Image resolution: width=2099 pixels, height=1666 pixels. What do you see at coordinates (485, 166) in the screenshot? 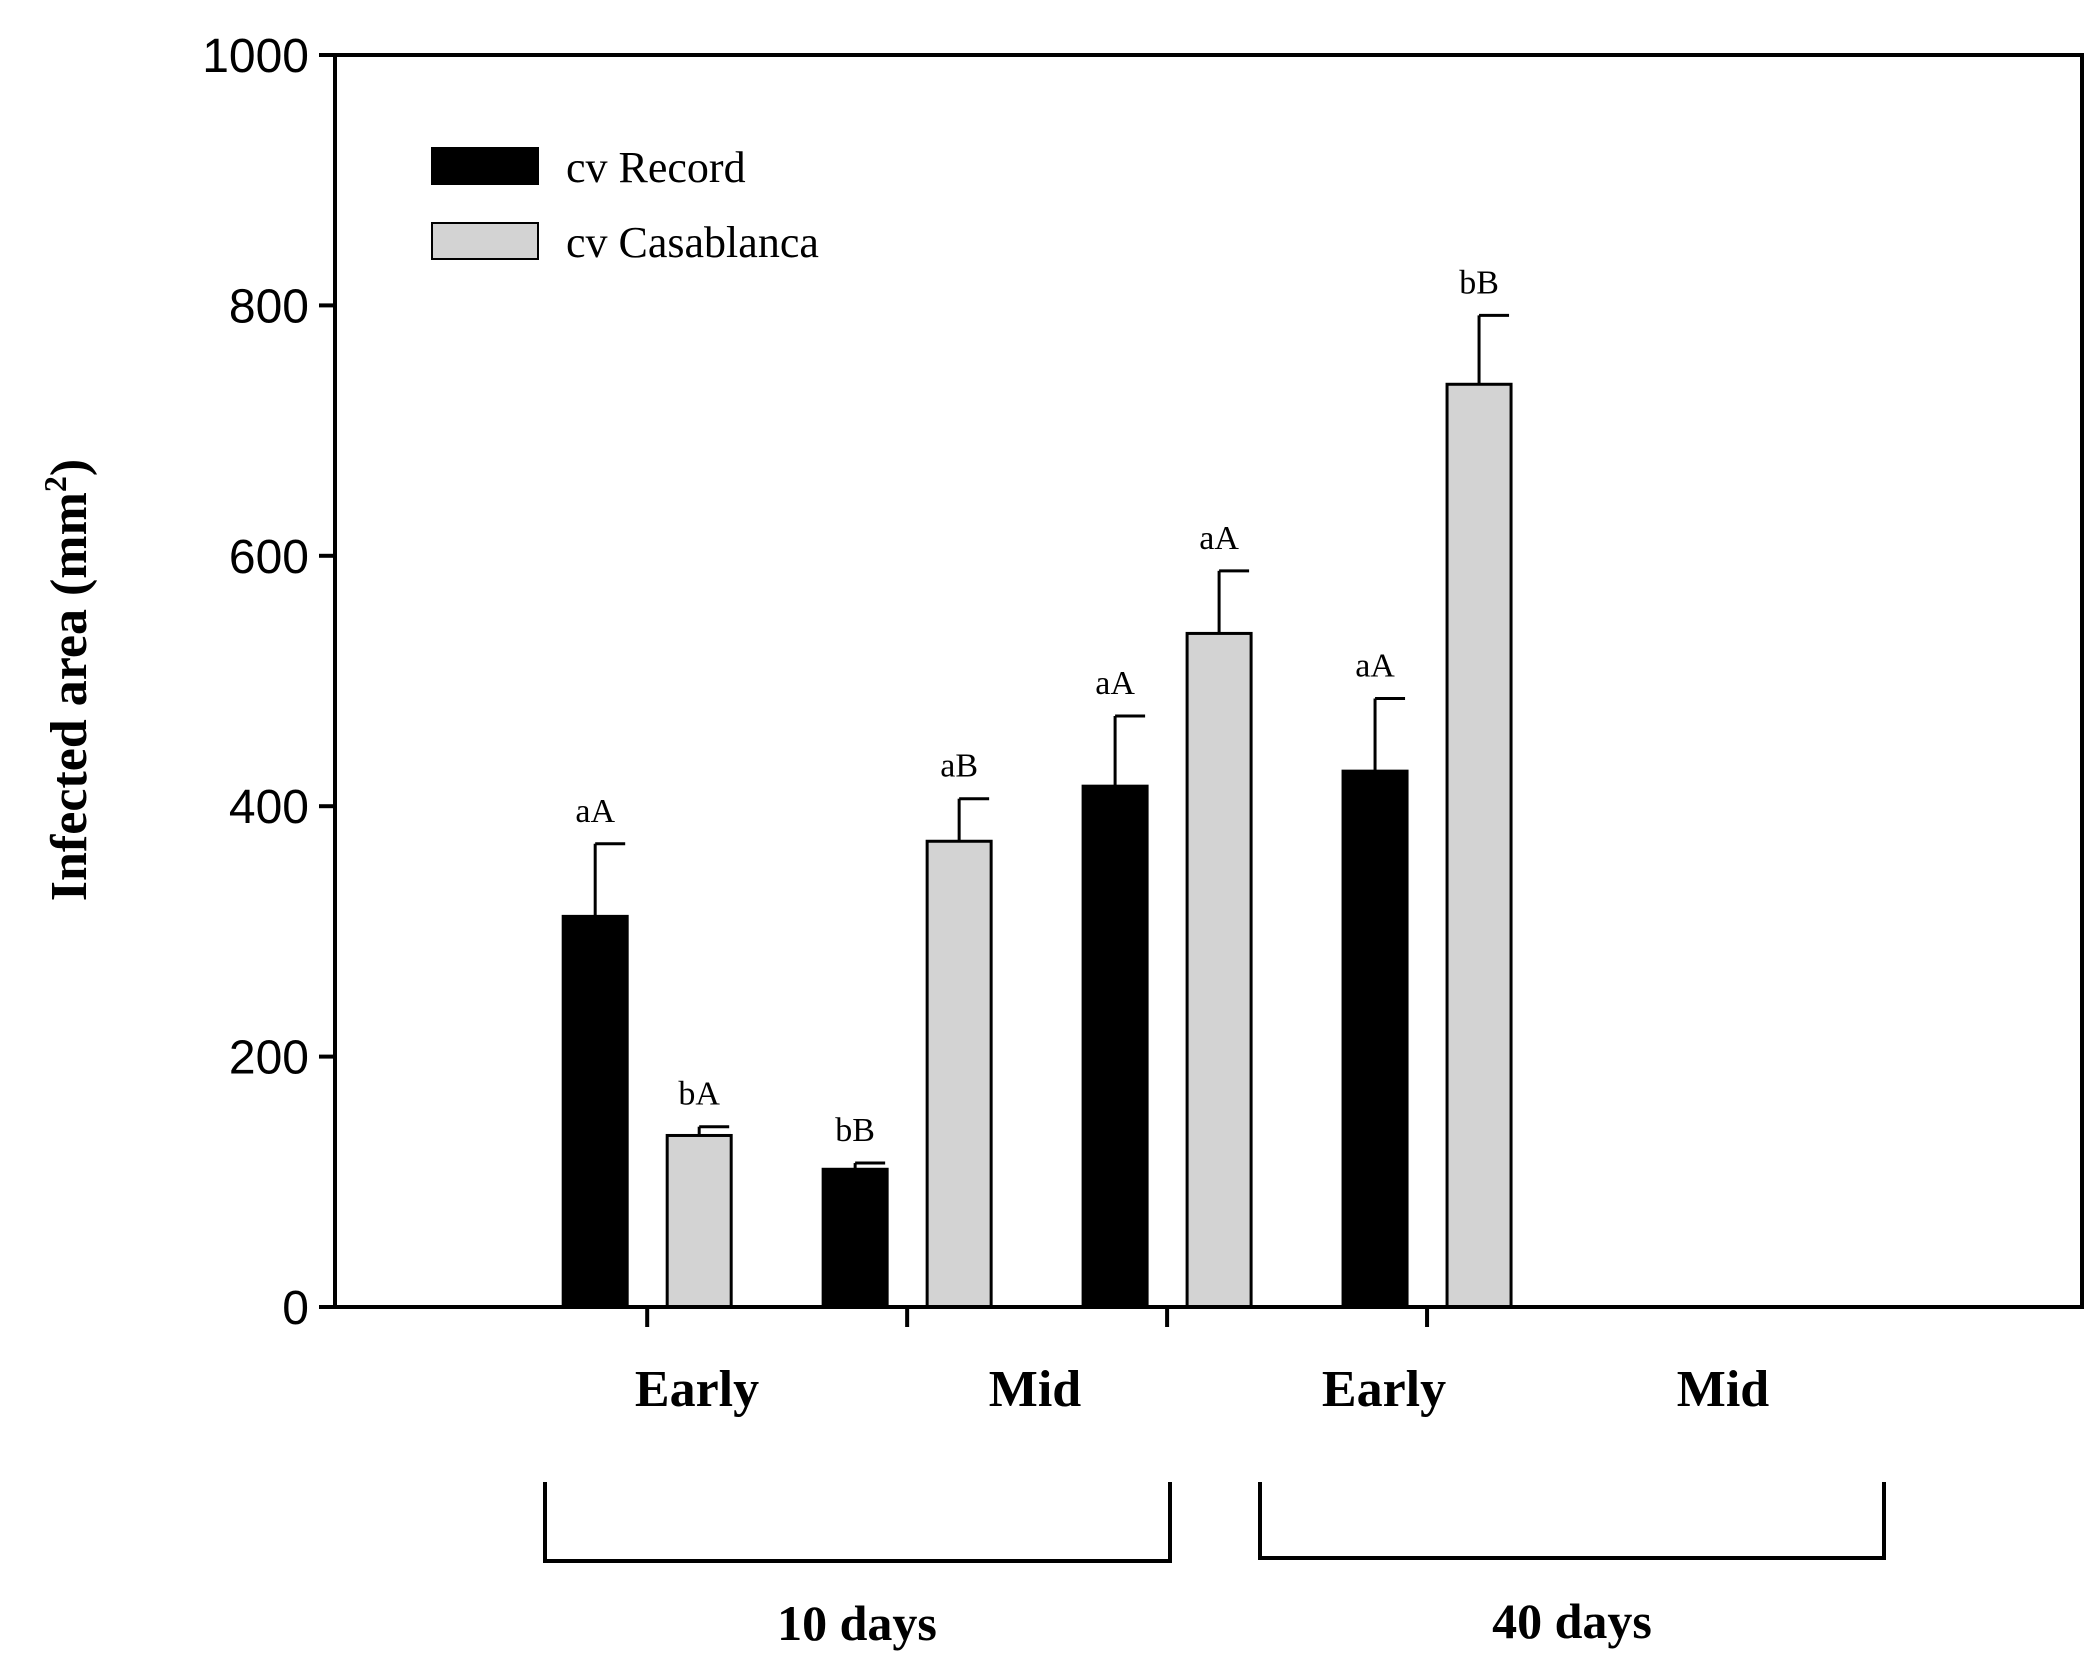
I see `legend-swatch-cv-record` at bounding box center [485, 166].